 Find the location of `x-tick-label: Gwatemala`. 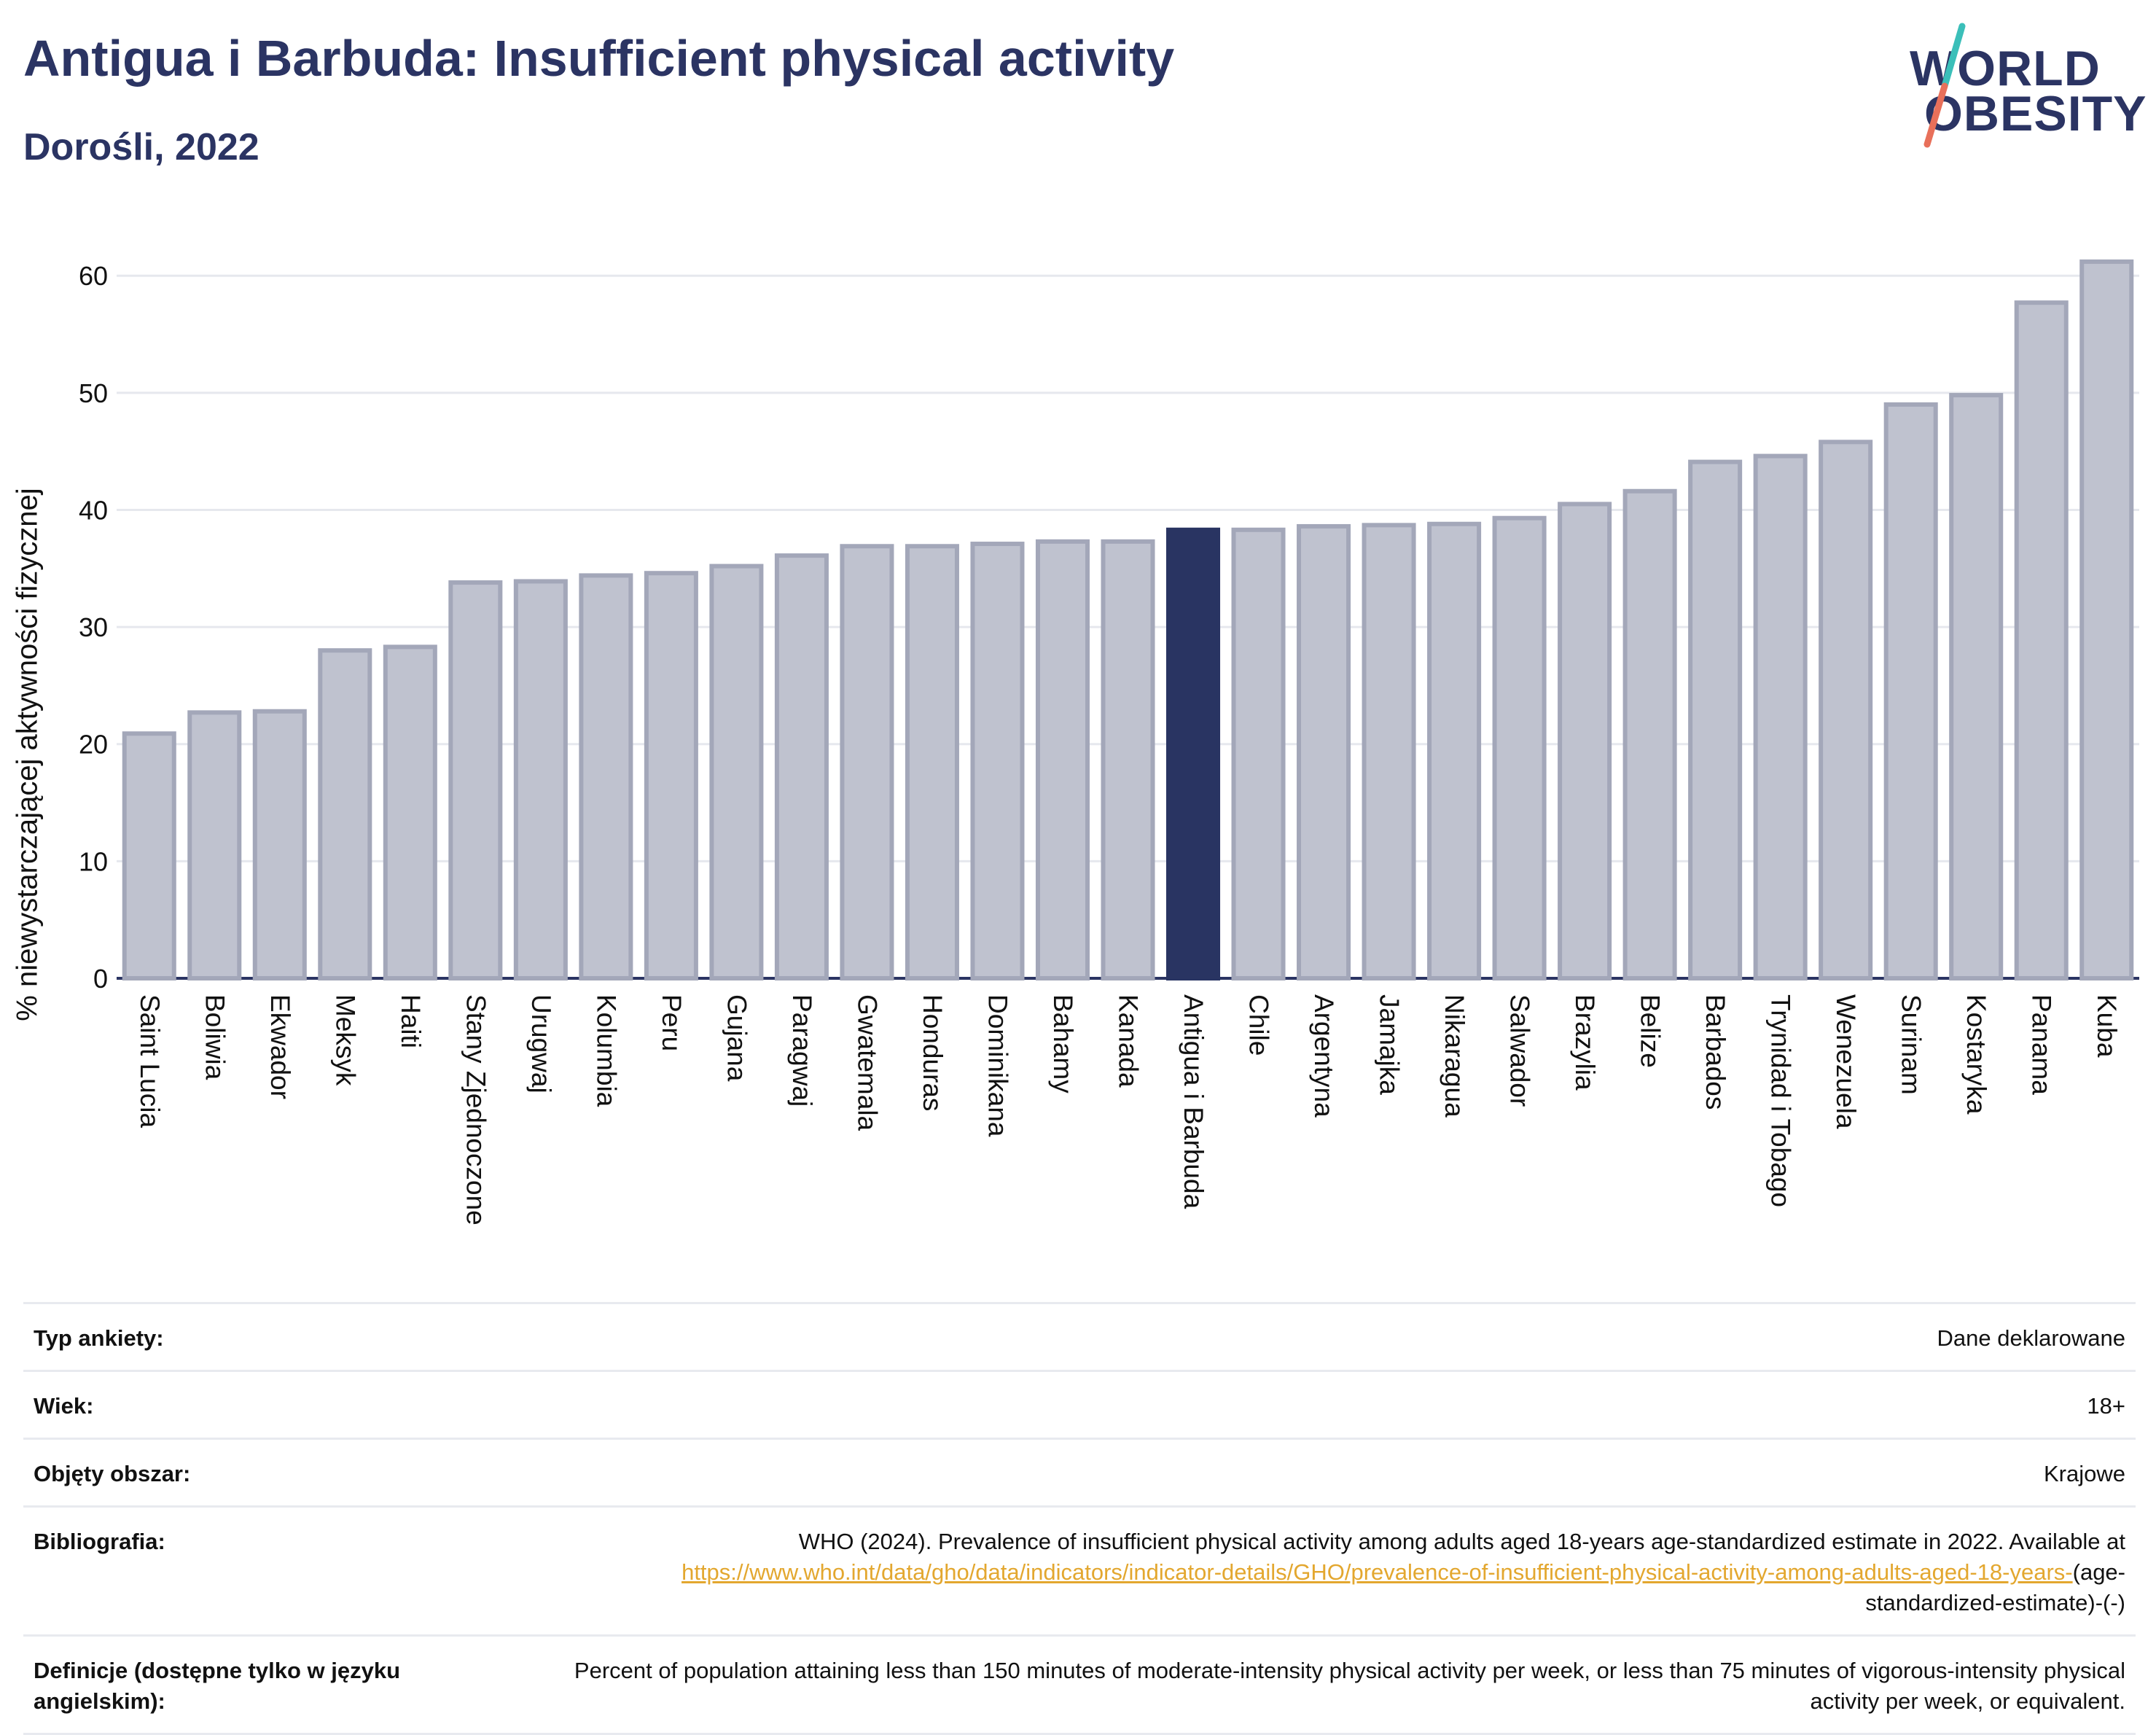

x-tick-label: Gwatemala is located at coordinates (867, 1062).